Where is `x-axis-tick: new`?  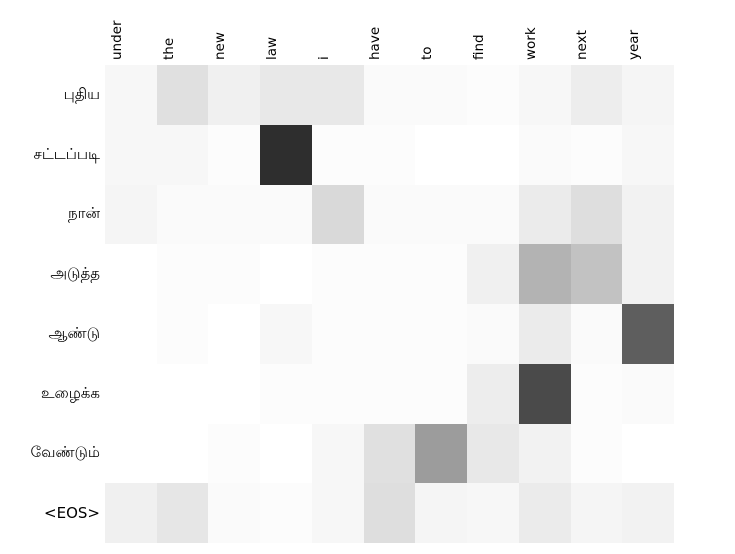
x-axis-tick: new is located at coordinates (234, 32).